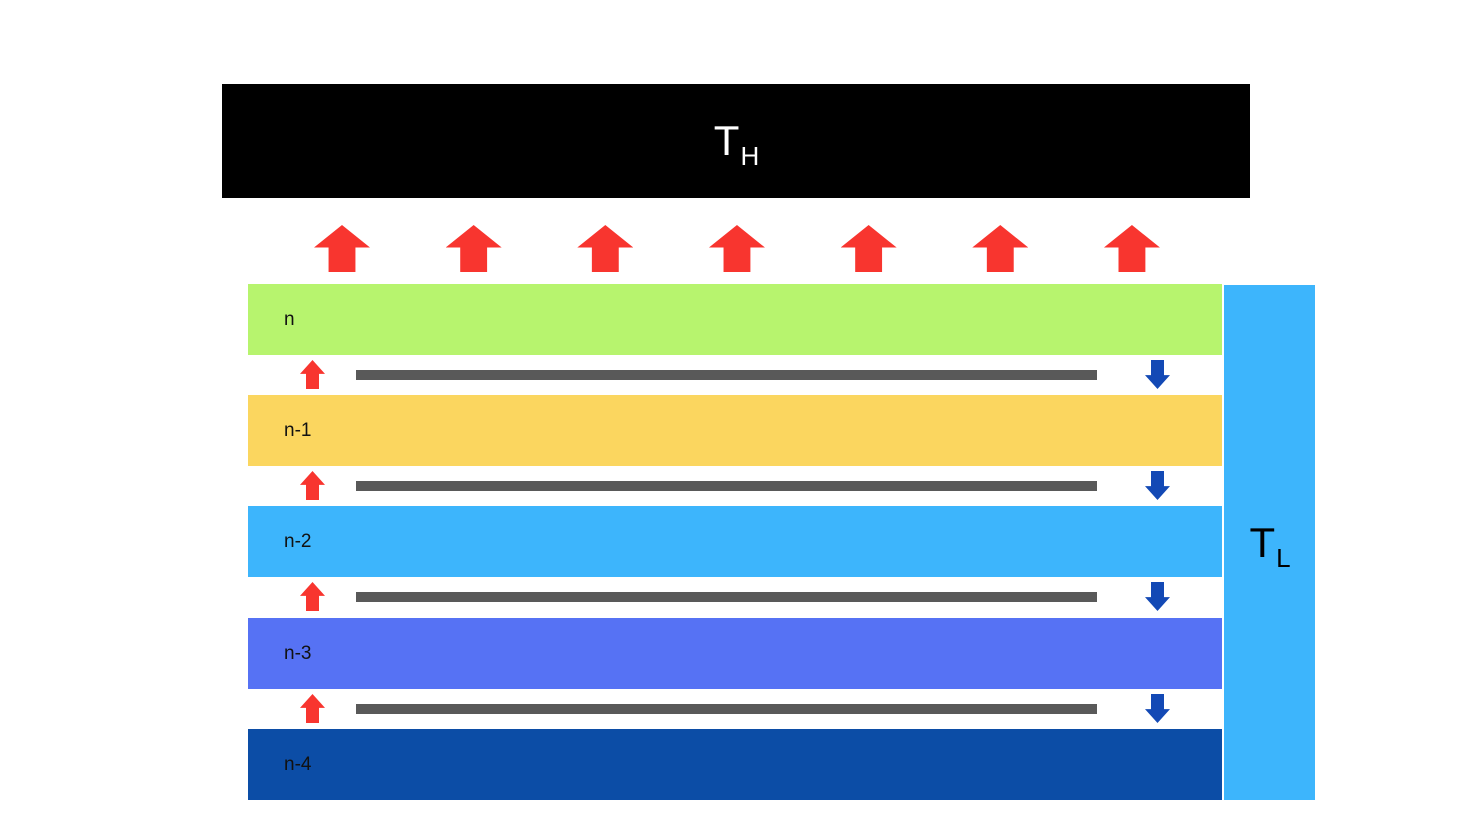 The width and height of the screenshot is (1472, 832). What do you see at coordinates (735, 541) in the screenshot?
I see `layer-n-2: n-2` at bounding box center [735, 541].